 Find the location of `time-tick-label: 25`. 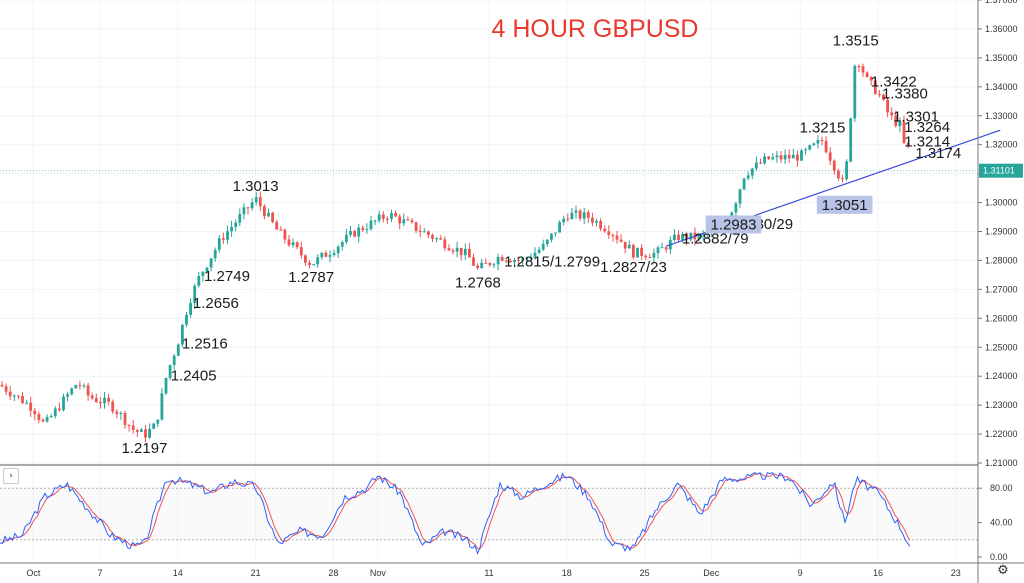

time-tick-label: 25 is located at coordinates (645, 573).